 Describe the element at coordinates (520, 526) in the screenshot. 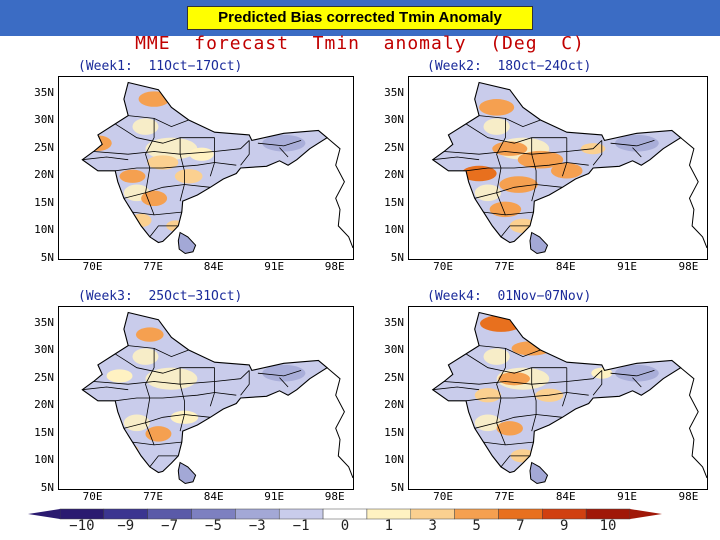

I see `colorbar-label: 7` at that location.